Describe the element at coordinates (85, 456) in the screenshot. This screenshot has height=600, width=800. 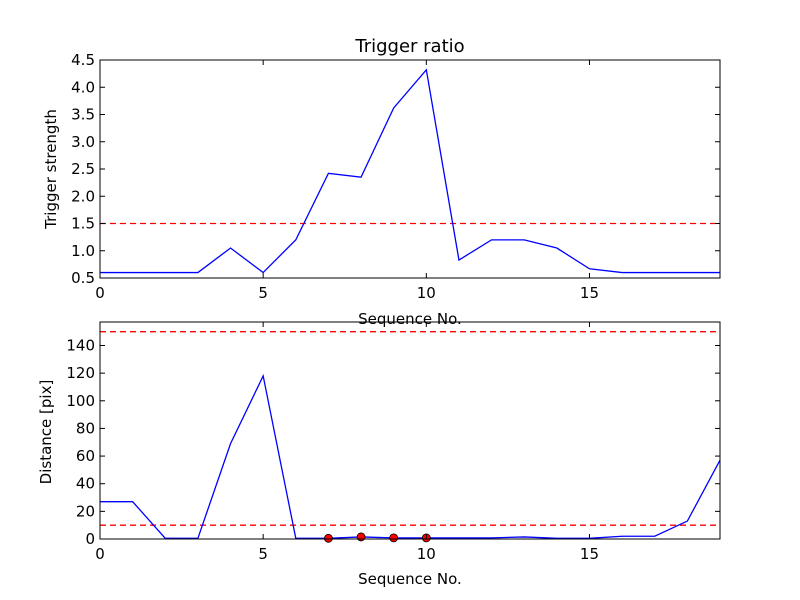
I see `y-tick-label: 60` at that location.